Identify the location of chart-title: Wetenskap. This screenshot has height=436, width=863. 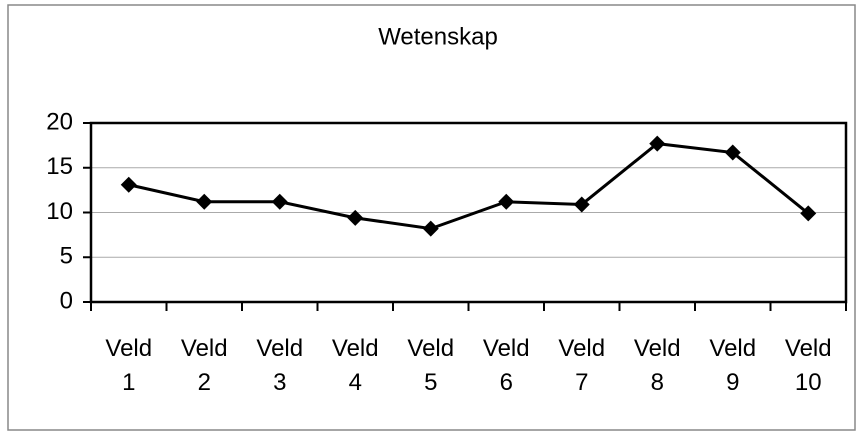
(438, 36).